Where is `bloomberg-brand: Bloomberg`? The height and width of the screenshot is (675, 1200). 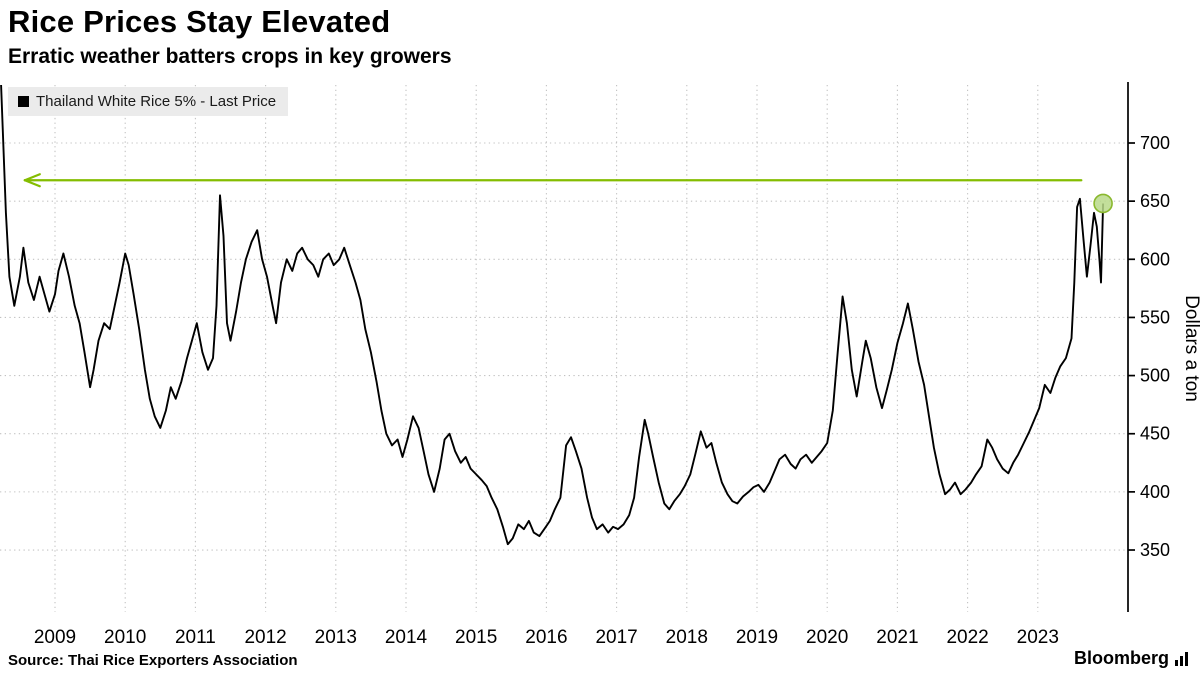
bloomberg-brand: Bloomberg is located at coordinates (1132, 658).